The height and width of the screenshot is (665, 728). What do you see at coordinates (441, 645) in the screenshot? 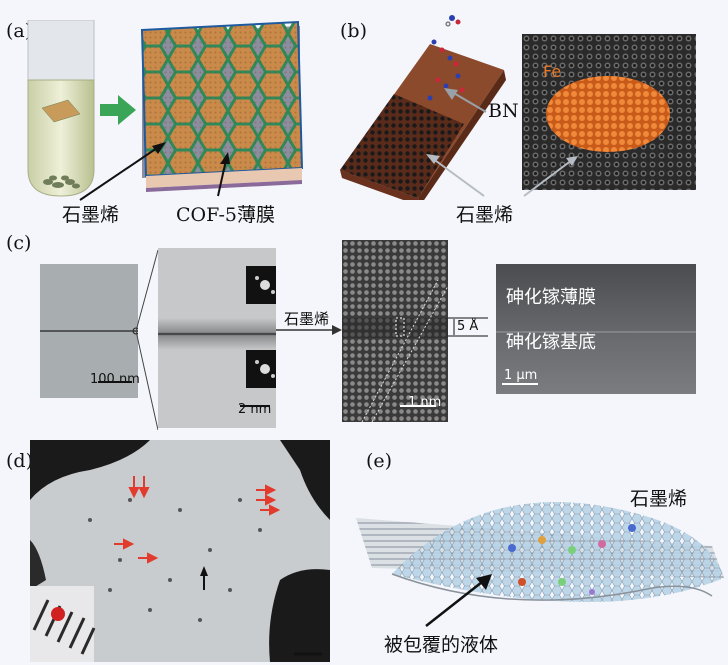
I see `encapsulated-liquid-label: 被包覆的液体` at bounding box center [441, 645].